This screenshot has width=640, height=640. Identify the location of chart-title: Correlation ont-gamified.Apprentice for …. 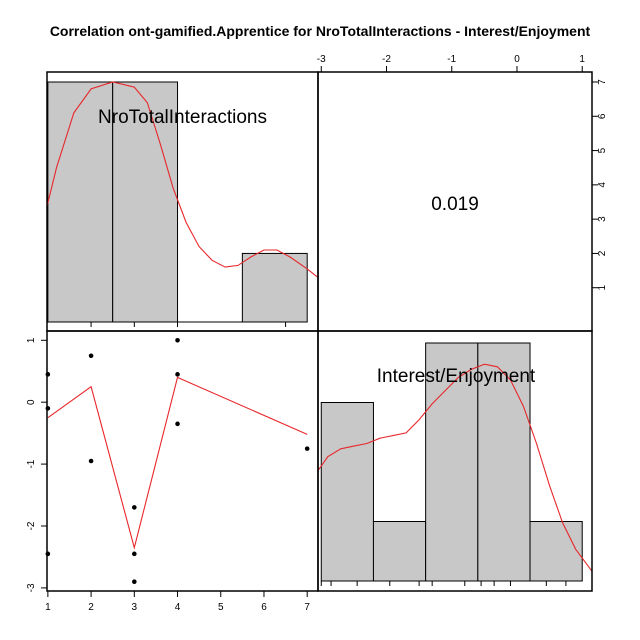
(320, 31).